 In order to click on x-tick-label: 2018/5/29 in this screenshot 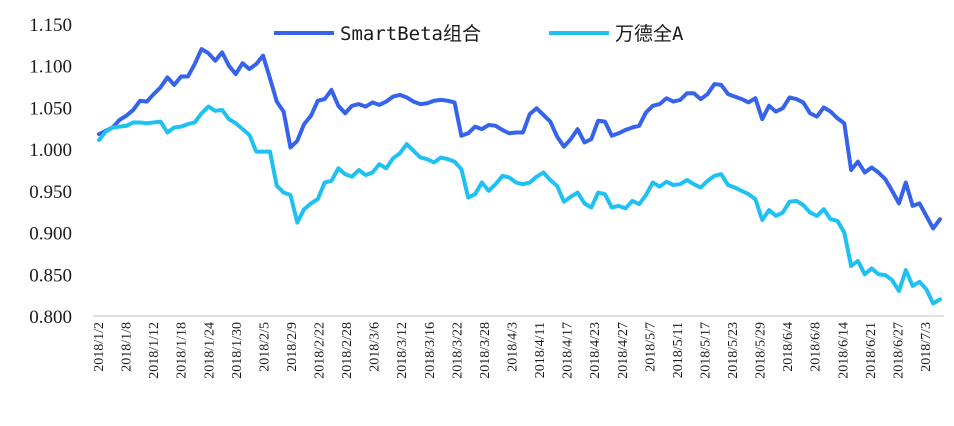, I will do `click(761, 350)`.